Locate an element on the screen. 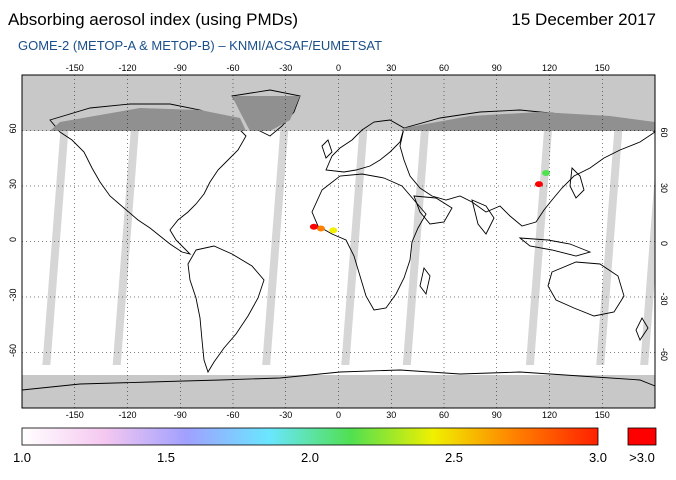  lat-tick-label-left: 30 is located at coordinates (13, 184).